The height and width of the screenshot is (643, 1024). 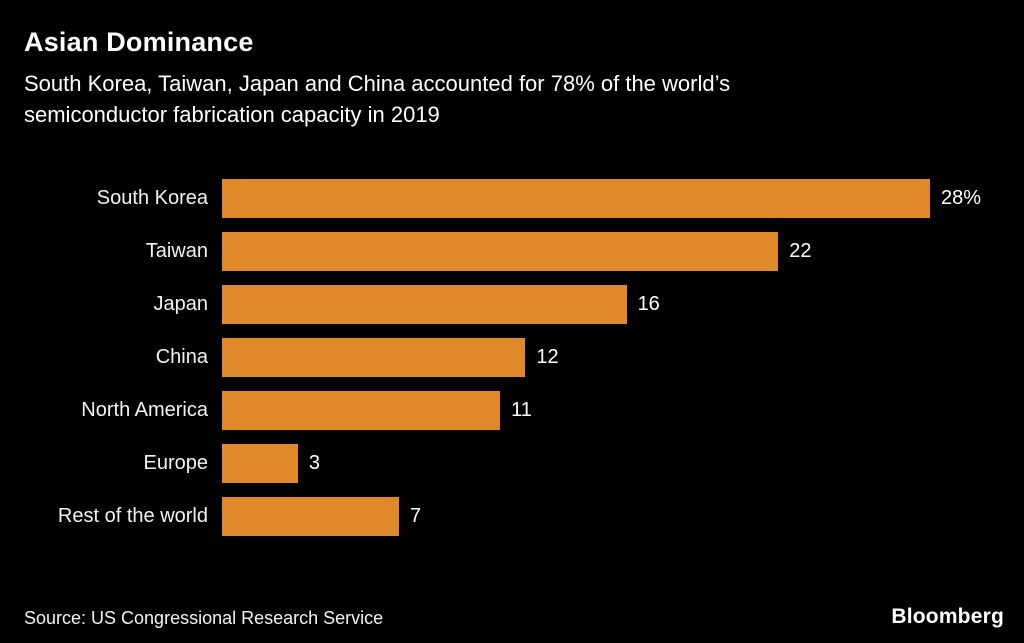 I want to click on value-label: 22, so click(x=800, y=250).